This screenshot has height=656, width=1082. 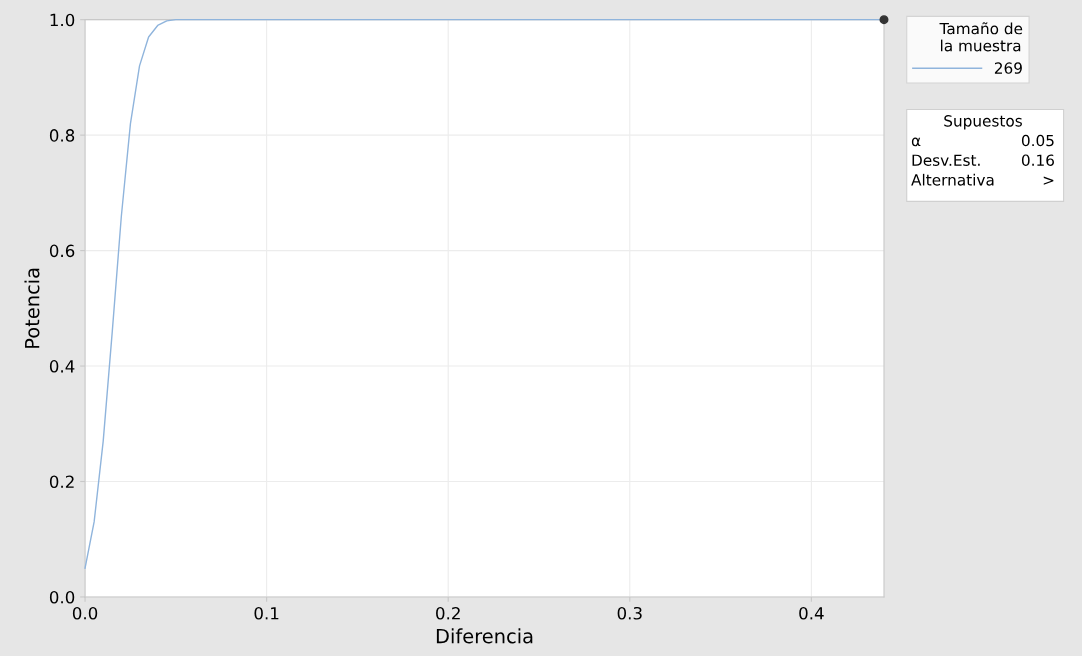 What do you see at coordinates (61, 482) in the screenshot?
I see `y-tick-label: 0.2` at bounding box center [61, 482].